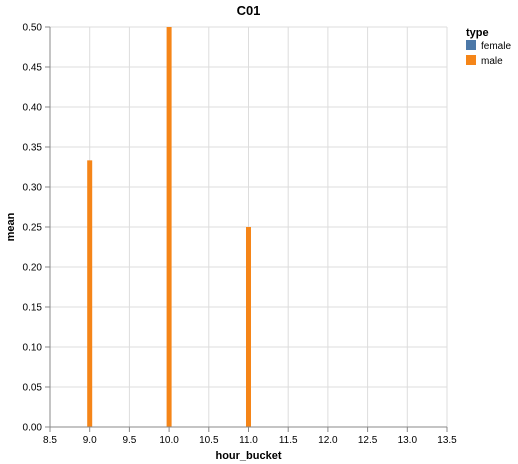  I want to click on legend-title: type, so click(477, 33).